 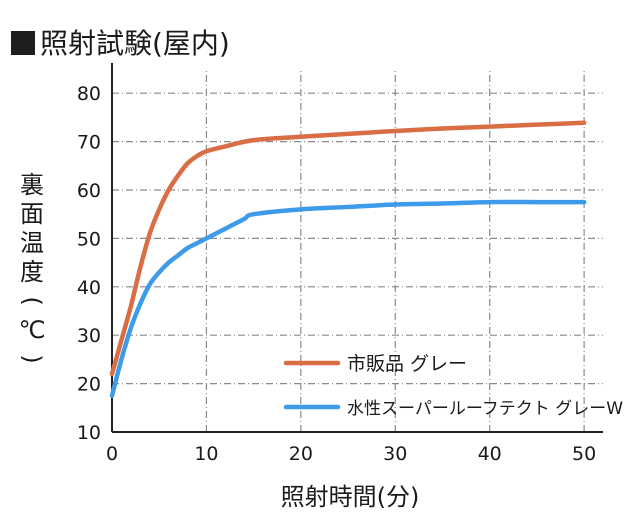 I want to click on legend-label-1: 市販品 グレー, so click(x=407, y=364).